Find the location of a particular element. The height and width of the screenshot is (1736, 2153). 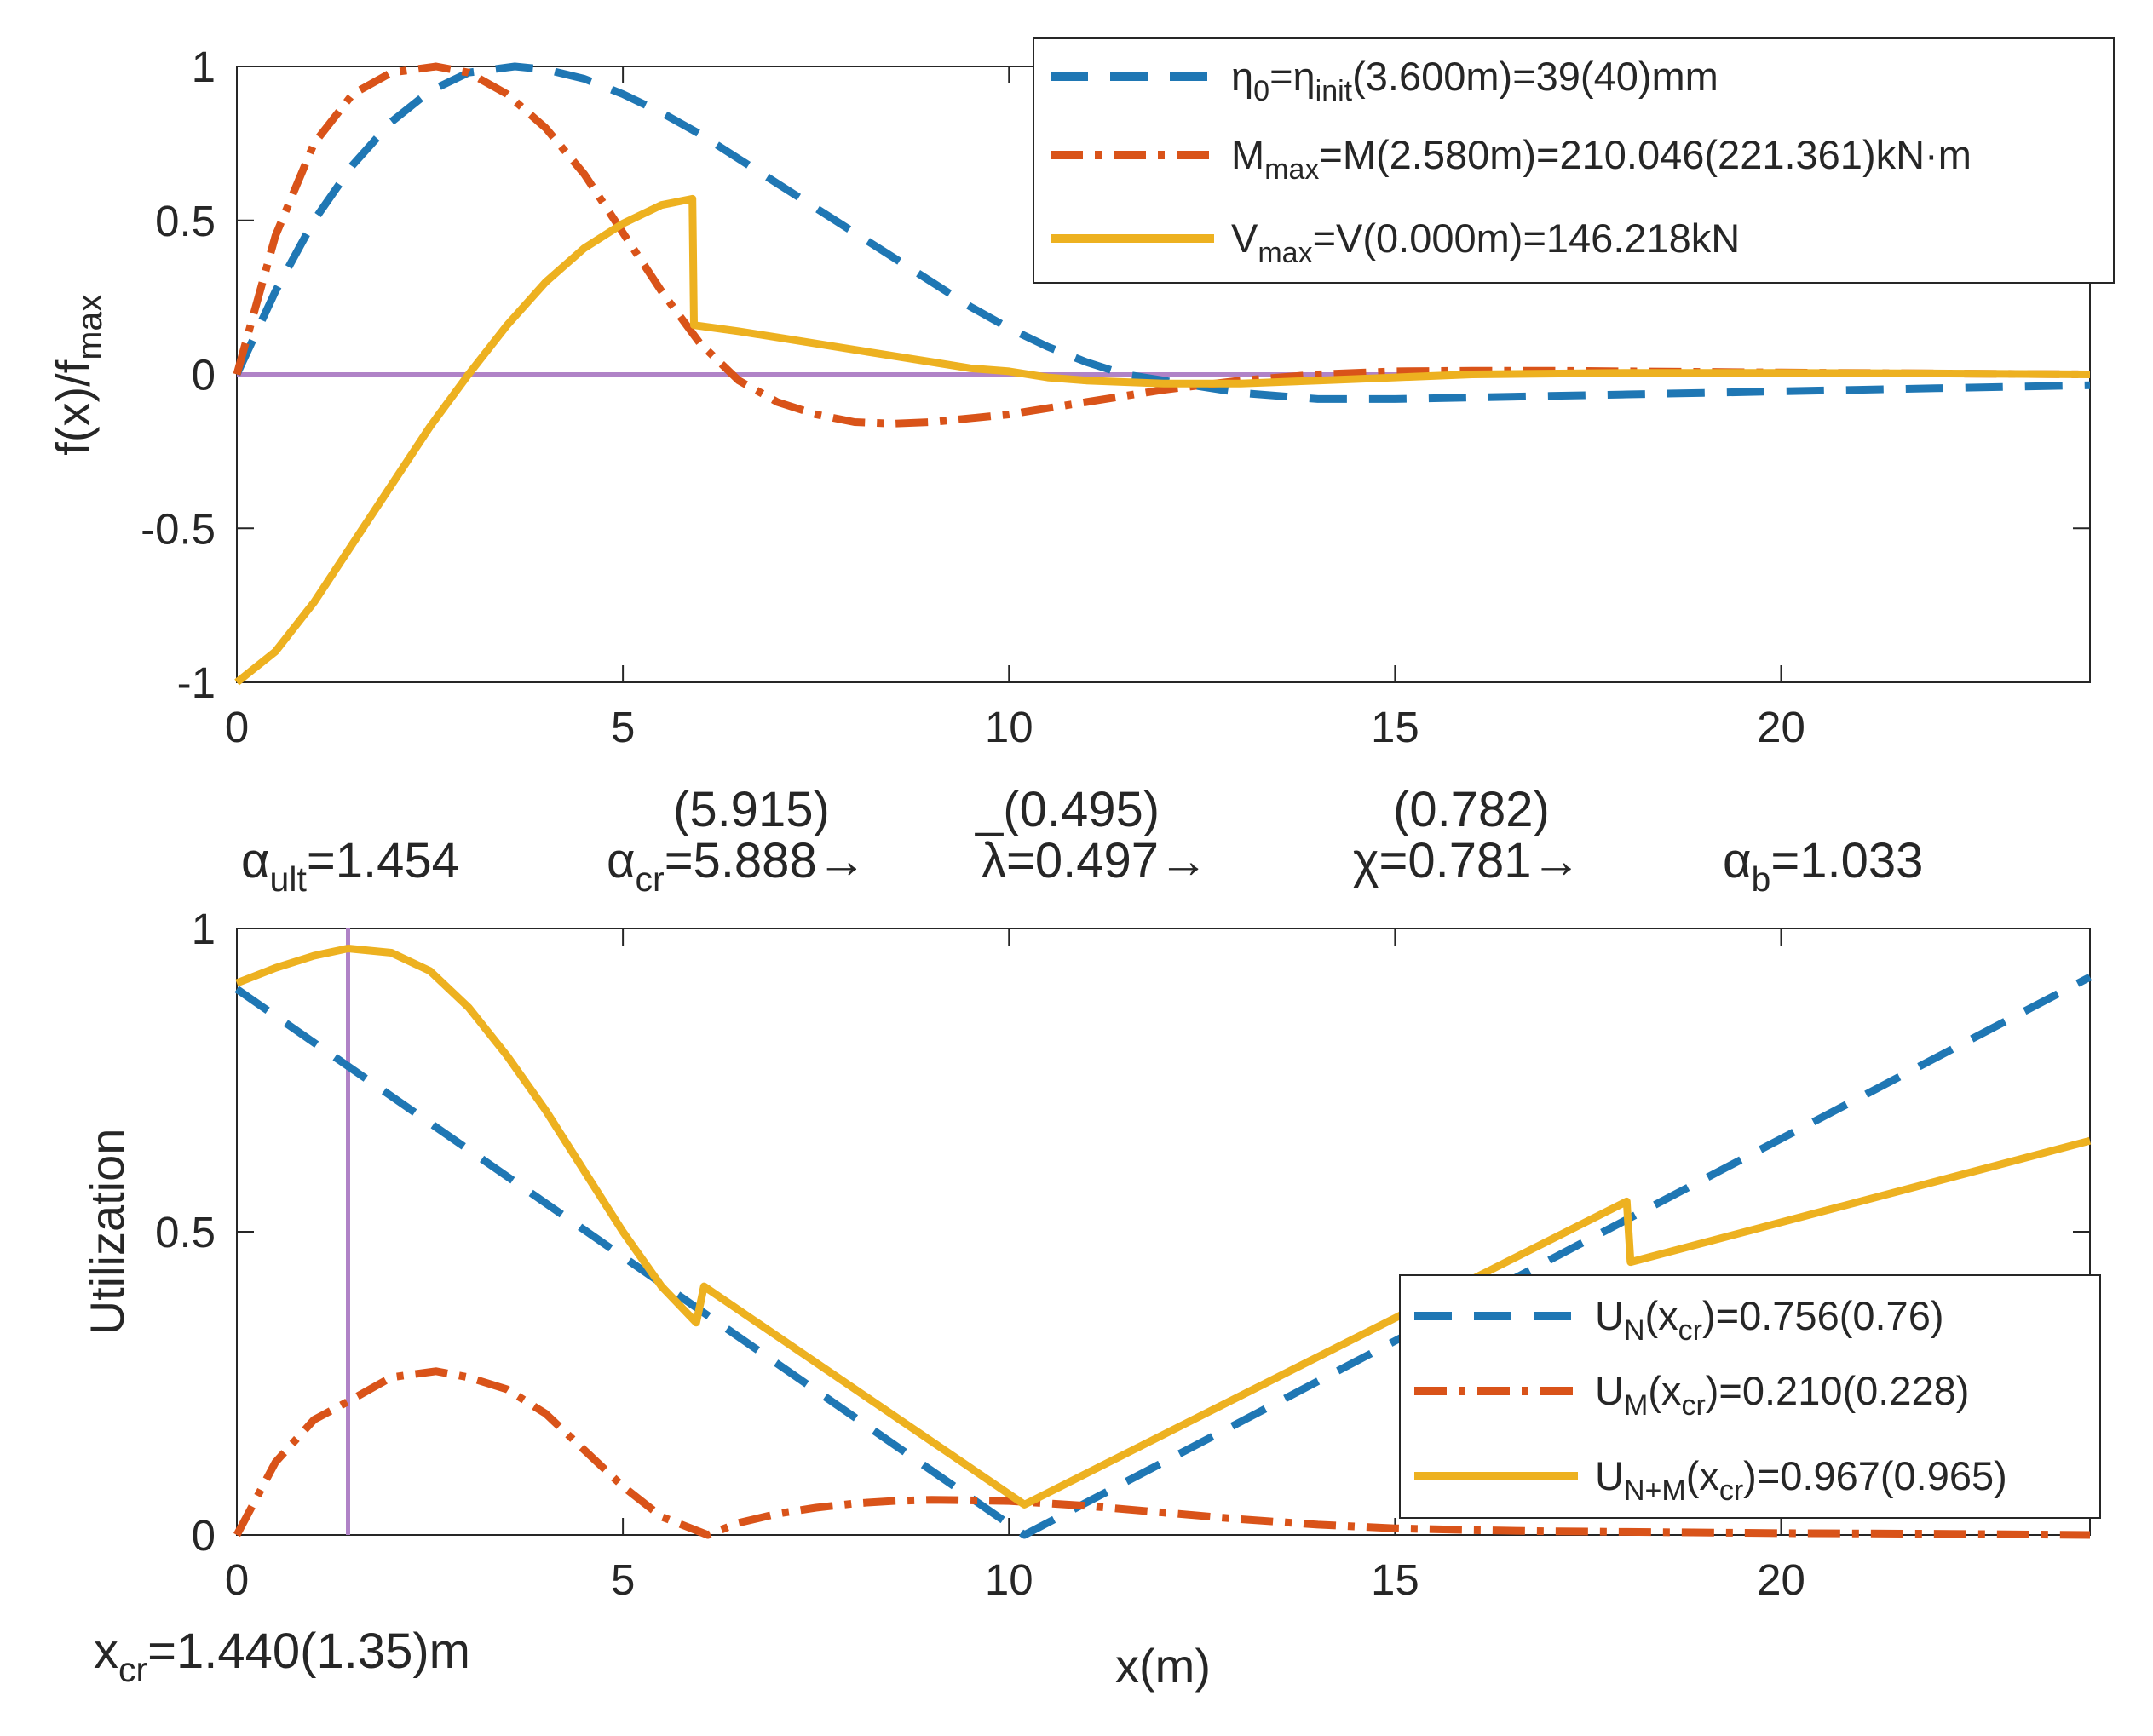

lambda-prev: _(0.495) is located at coordinates (1068, 809).